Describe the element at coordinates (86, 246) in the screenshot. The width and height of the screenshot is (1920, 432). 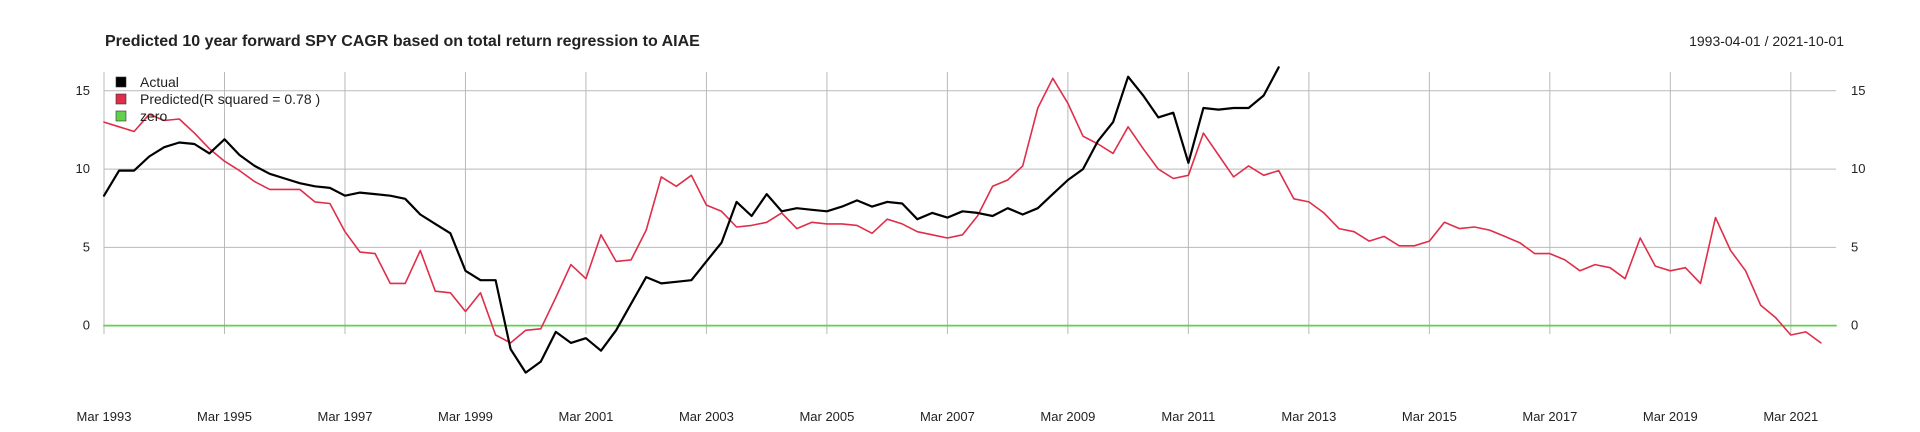
I see `y-tick-label-left: 5` at that location.